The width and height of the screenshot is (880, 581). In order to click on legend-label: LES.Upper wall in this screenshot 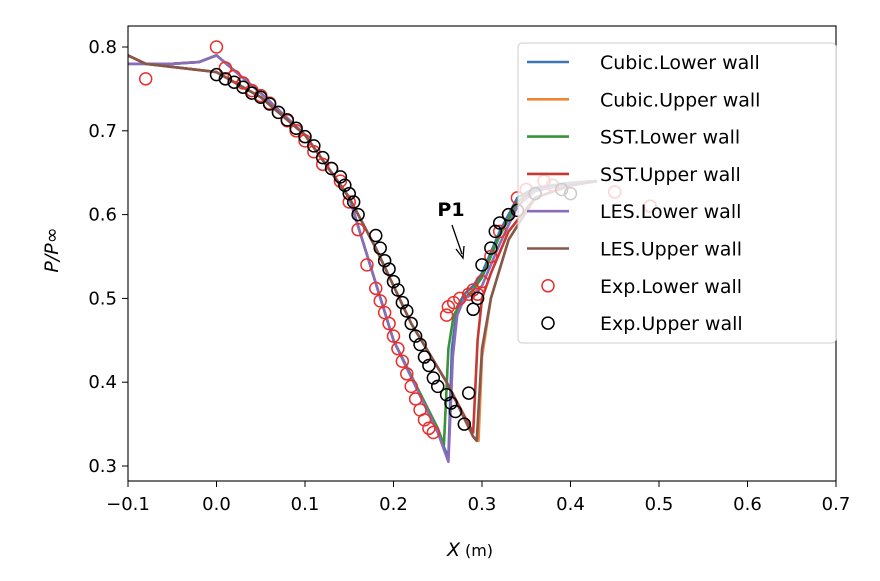, I will do `click(671, 250)`.